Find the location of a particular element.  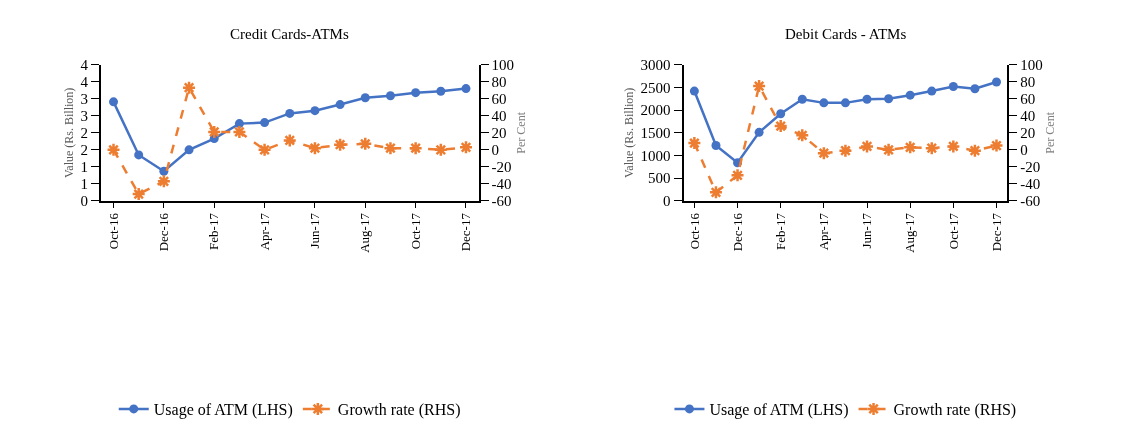

y2-tick-label: 100 is located at coordinates (1031, 65).